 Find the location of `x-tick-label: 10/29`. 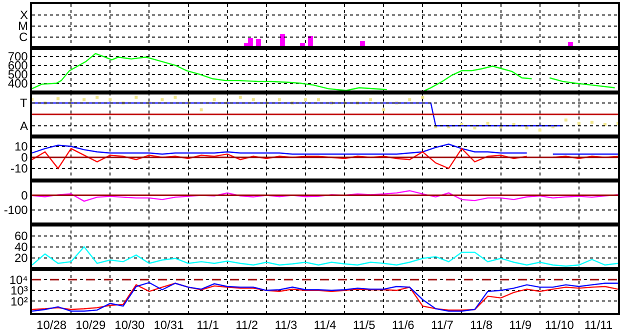

x-tick-label: 10/29 is located at coordinates (91, 325).